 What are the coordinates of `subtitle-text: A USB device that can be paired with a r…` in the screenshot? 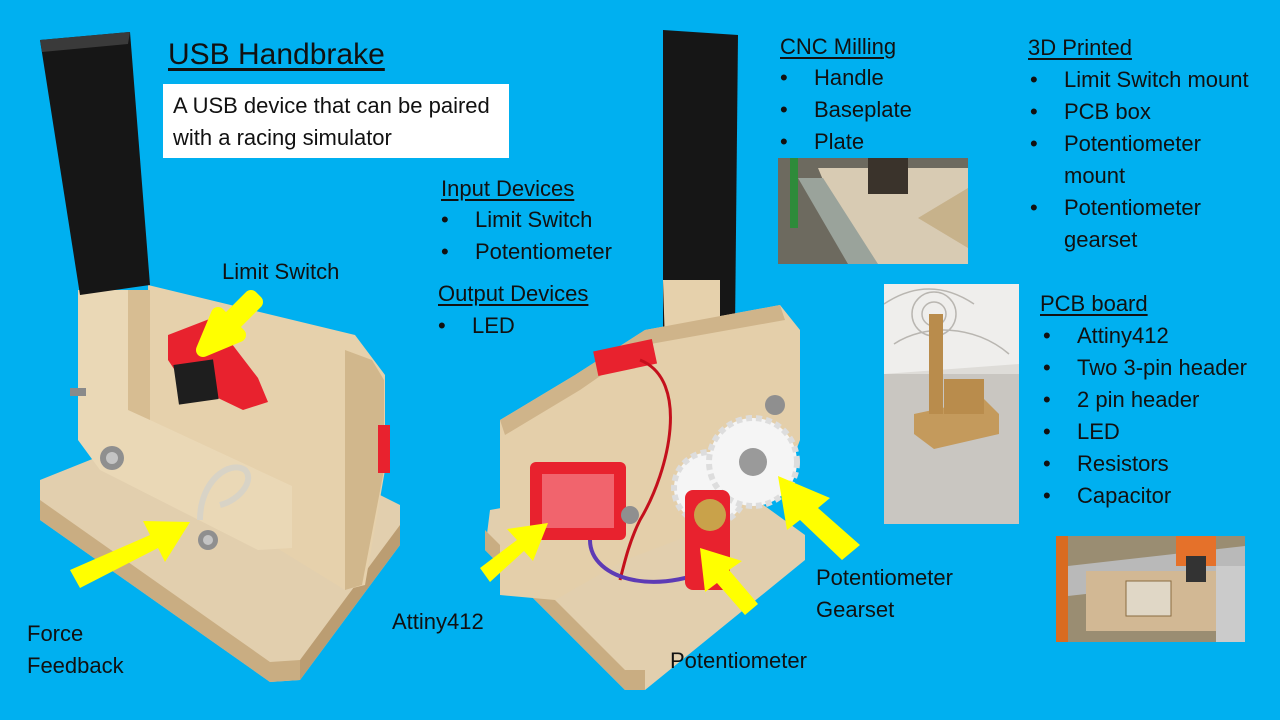 It's located at (331, 121).